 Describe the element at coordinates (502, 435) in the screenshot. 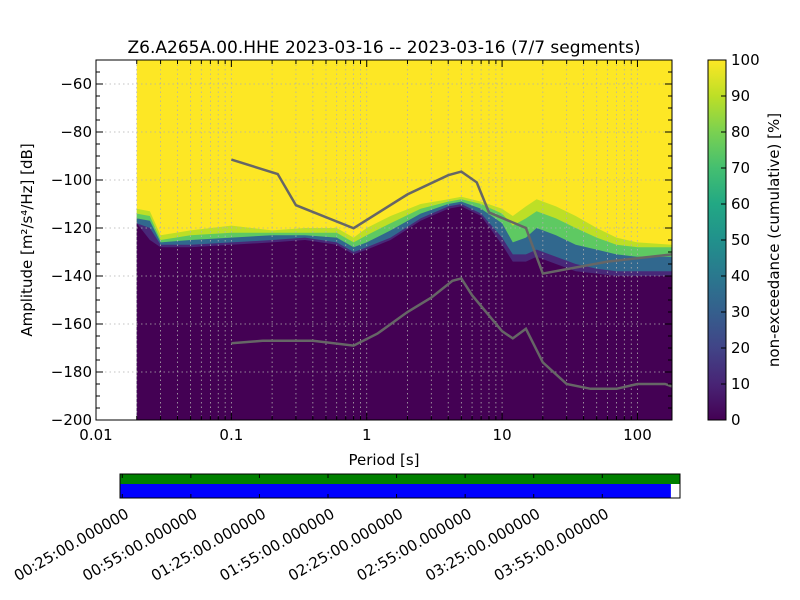

I see `x-tick-label: 10` at that location.